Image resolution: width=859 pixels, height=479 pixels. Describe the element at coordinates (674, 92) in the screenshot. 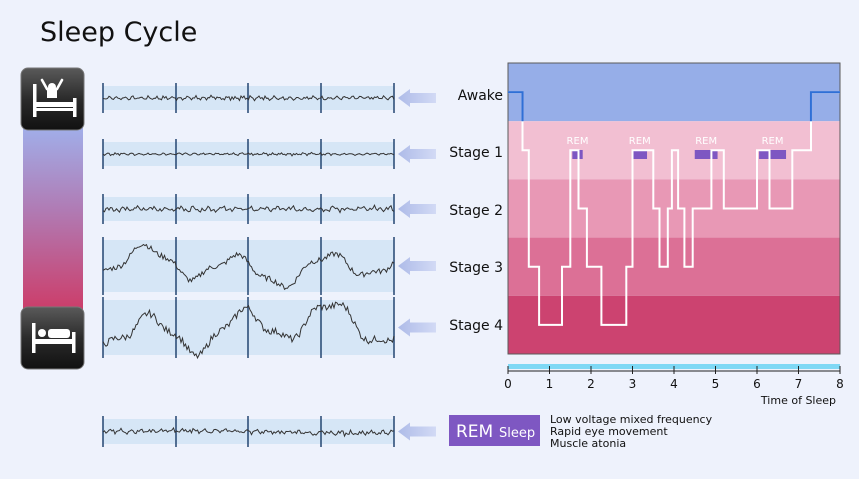

I see `band-awake` at that location.